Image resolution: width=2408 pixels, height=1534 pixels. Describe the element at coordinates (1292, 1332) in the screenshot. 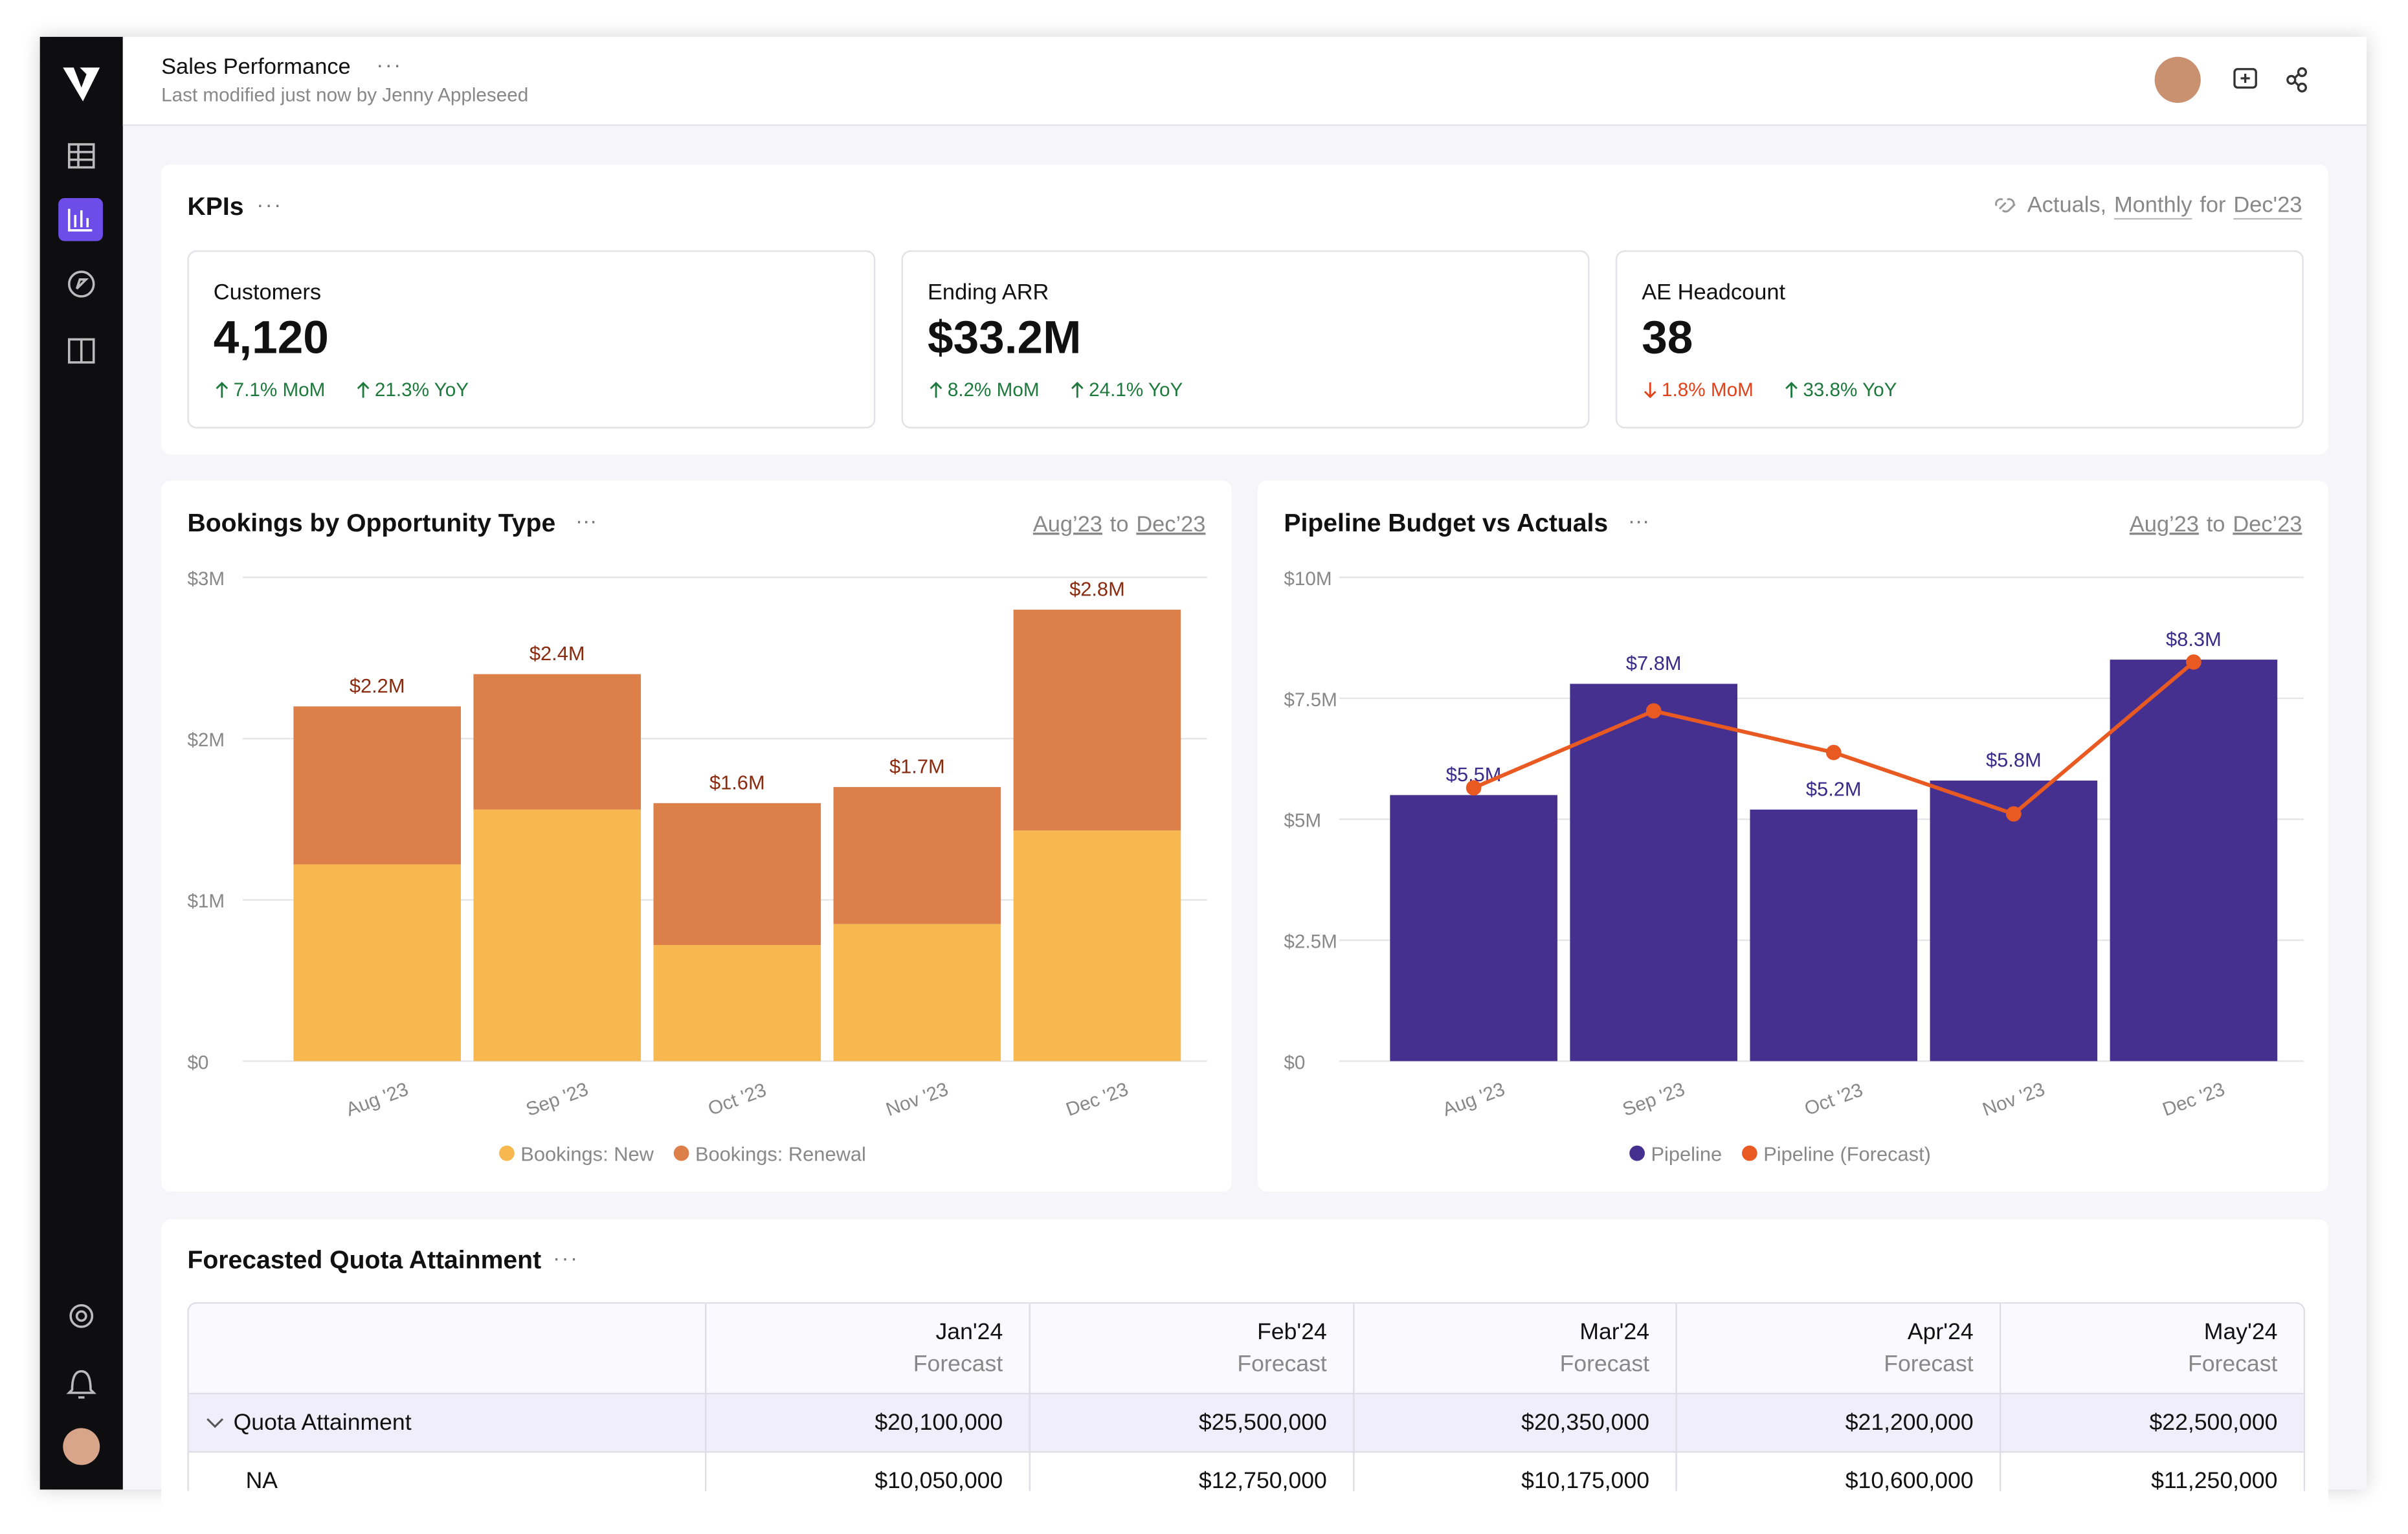

I see `column-month: Feb'24` at that location.